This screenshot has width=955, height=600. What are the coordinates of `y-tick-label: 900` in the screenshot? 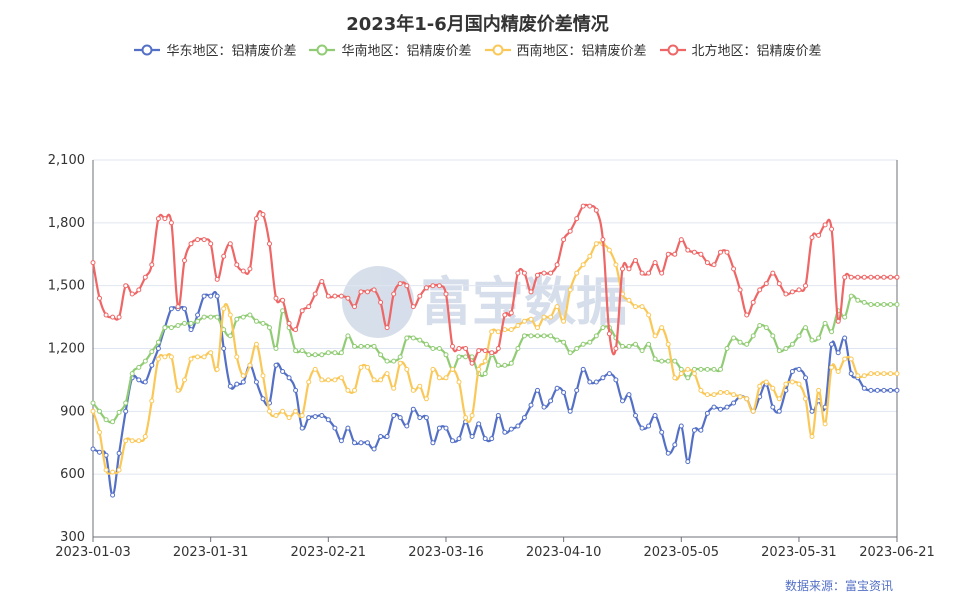 It's located at (72, 411).